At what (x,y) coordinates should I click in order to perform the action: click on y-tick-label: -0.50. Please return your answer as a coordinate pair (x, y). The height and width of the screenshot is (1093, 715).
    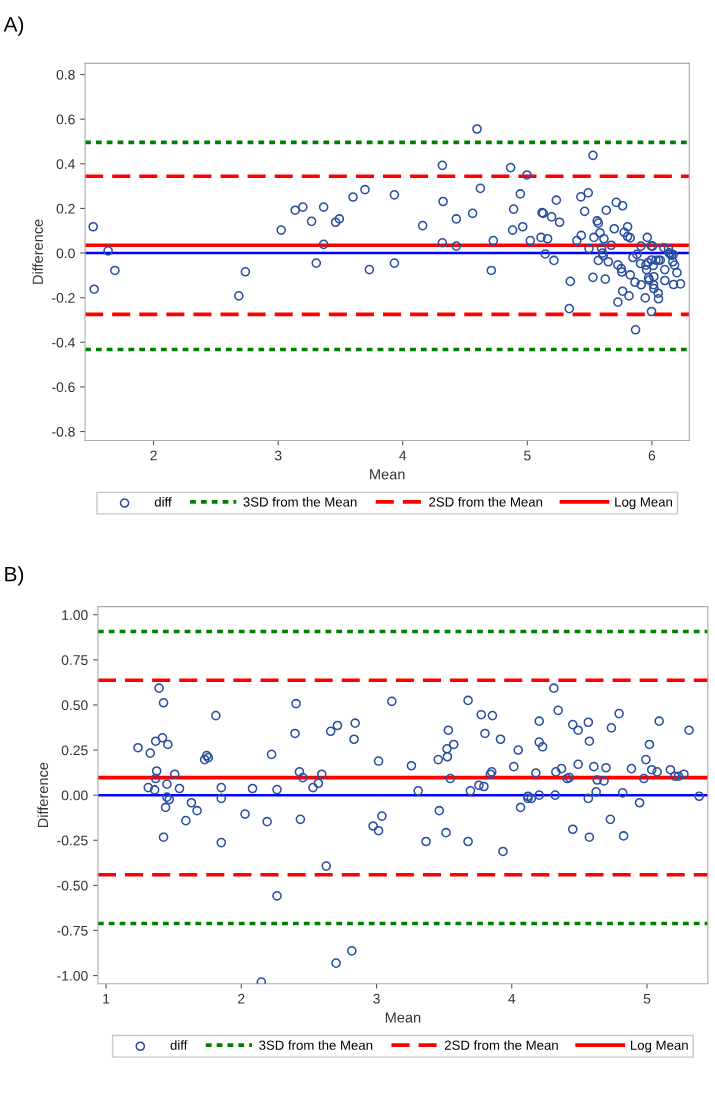
    Looking at the image, I should click on (72, 885).